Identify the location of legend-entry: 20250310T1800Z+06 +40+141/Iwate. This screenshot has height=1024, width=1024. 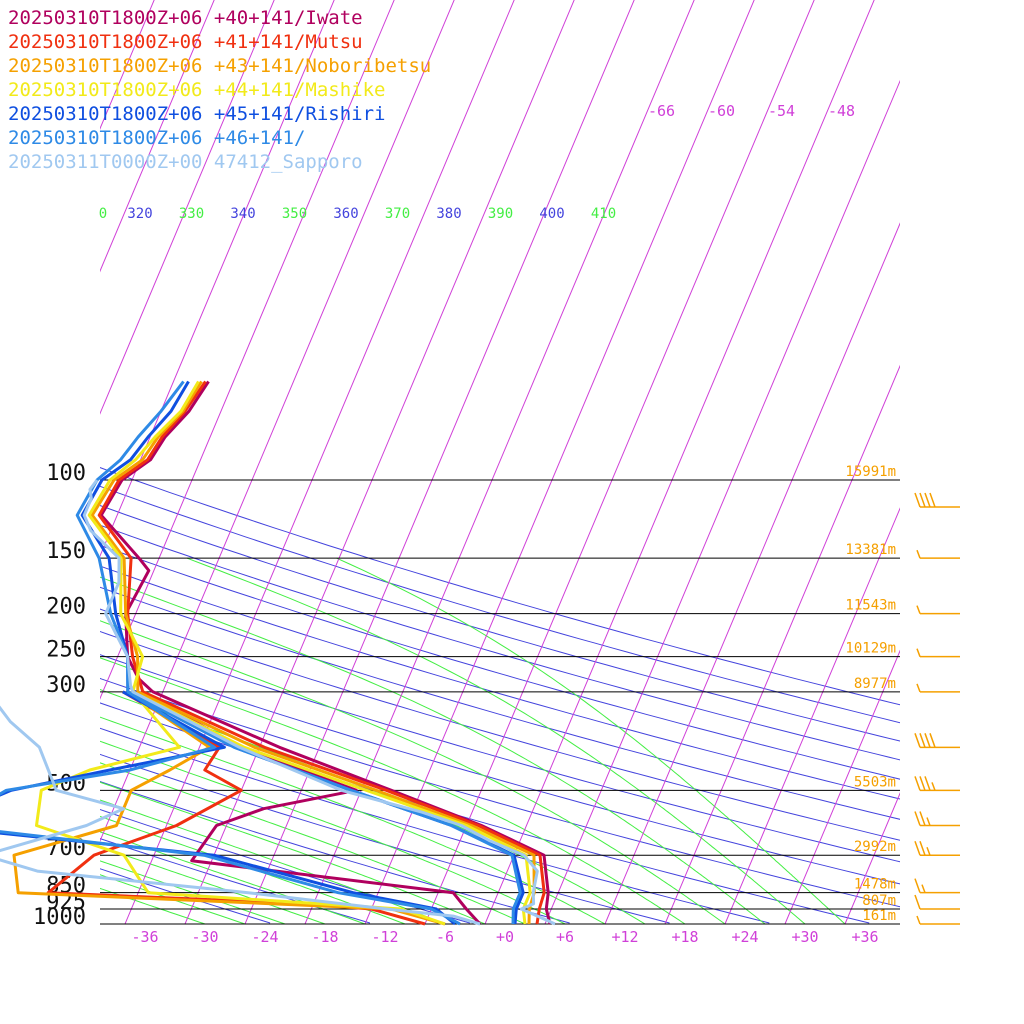
(185, 18).